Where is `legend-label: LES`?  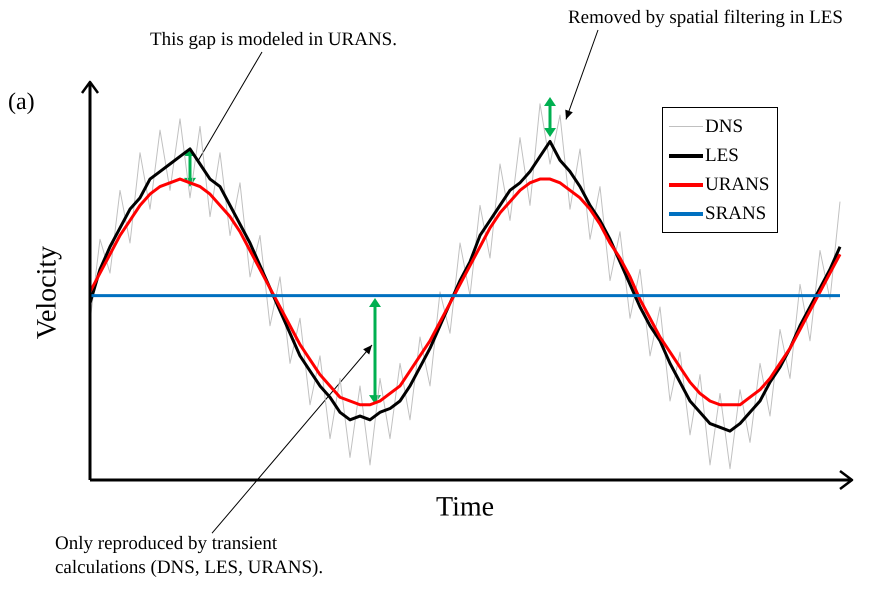
legend-label: LES is located at coordinates (722, 155).